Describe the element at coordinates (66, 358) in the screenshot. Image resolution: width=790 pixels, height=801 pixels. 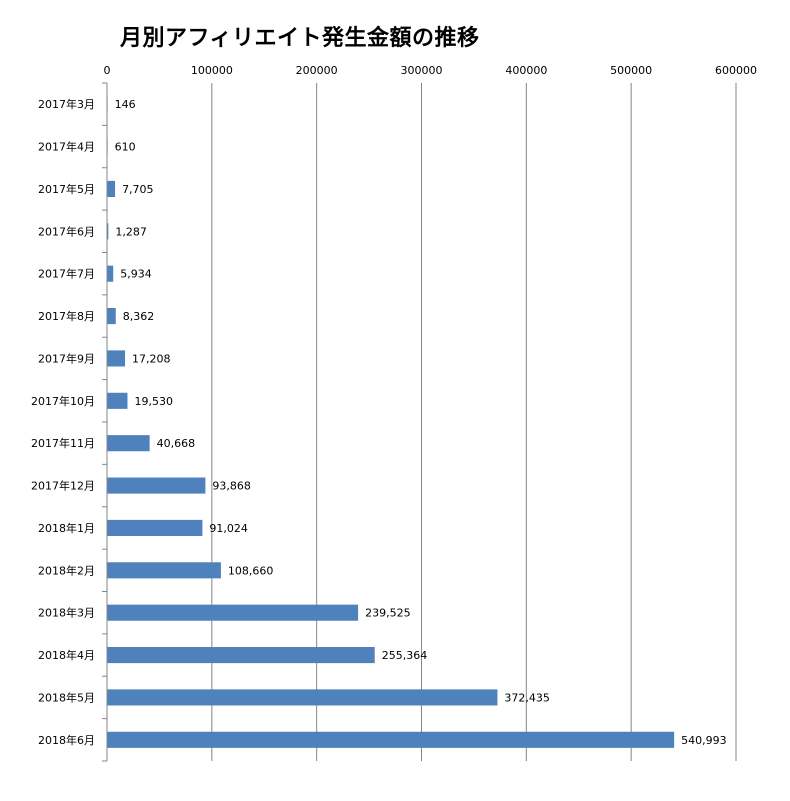
I see `y-category-label: 2017年9月` at that location.